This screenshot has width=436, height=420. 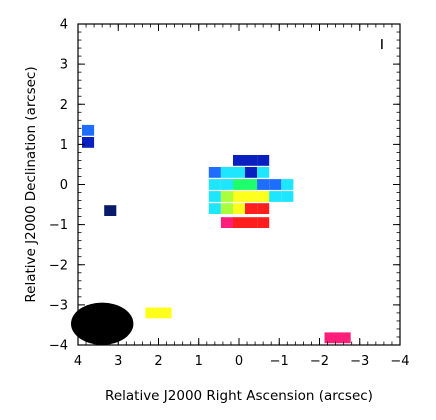 What do you see at coordinates (118, 361) in the screenshot?
I see `x-tick-label: 3` at bounding box center [118, 361].